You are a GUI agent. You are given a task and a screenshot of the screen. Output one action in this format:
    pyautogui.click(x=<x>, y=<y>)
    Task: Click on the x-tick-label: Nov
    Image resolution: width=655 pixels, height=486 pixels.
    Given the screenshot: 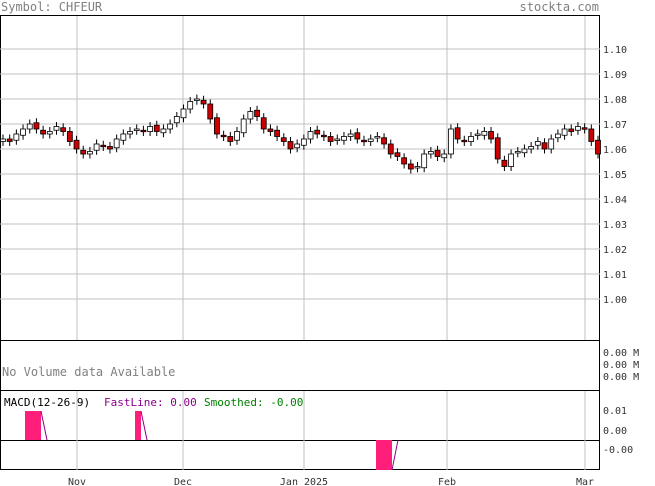 What is the action you would take?
    pyautogui.click(x=77, y=481)
    